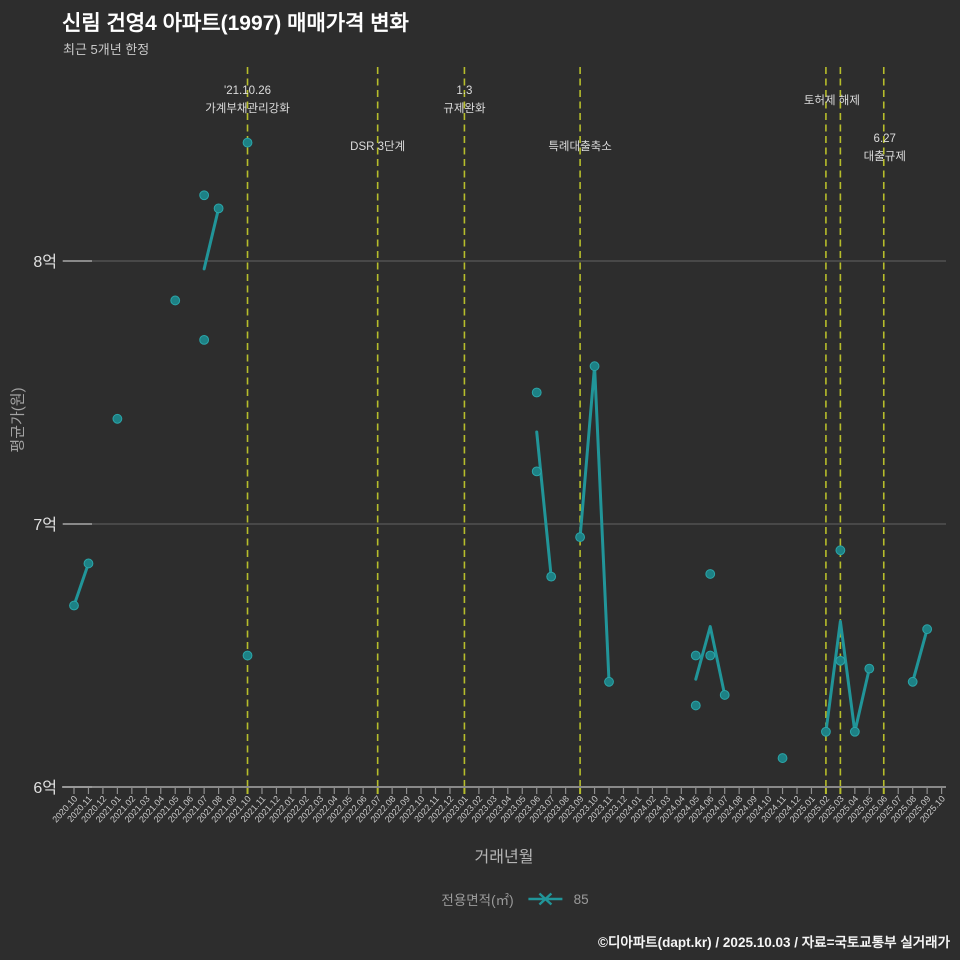  What do you see at coordinates (724, 695) in the screenshot?
I see `transaction-dot-2024.07` at bounding box center [724, 695].